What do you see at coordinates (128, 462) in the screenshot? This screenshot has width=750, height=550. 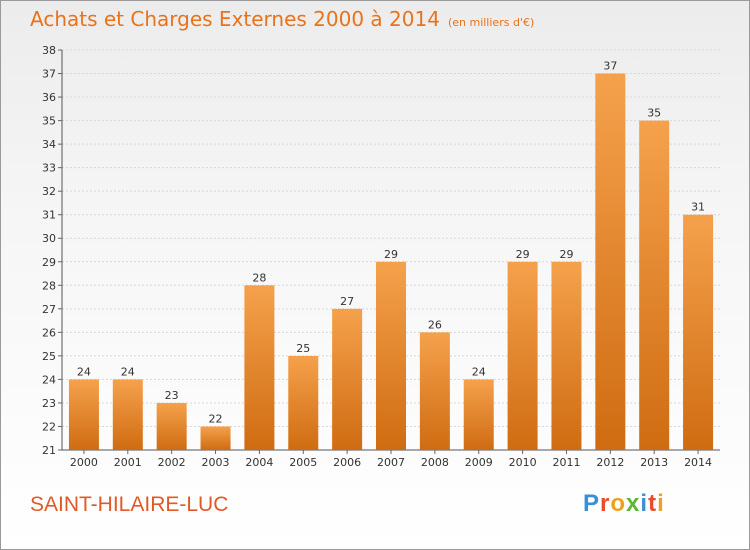 I see `x-tick-label-2001: 2001` at bounding box center [128, 462].